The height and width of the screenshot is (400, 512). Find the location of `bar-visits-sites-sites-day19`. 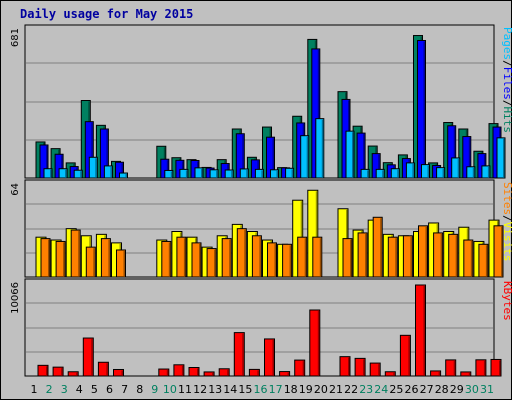

bar-visits-sites-sites-day19 is located at coordinates (317, 257).